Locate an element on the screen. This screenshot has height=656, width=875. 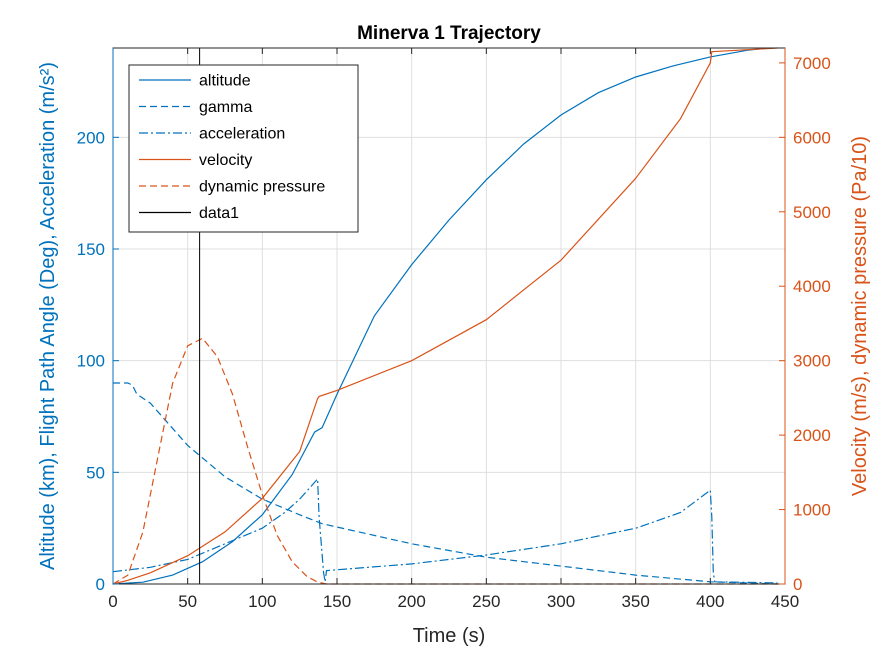
x-tick-label: 200 is located at coordinates (411, 601).